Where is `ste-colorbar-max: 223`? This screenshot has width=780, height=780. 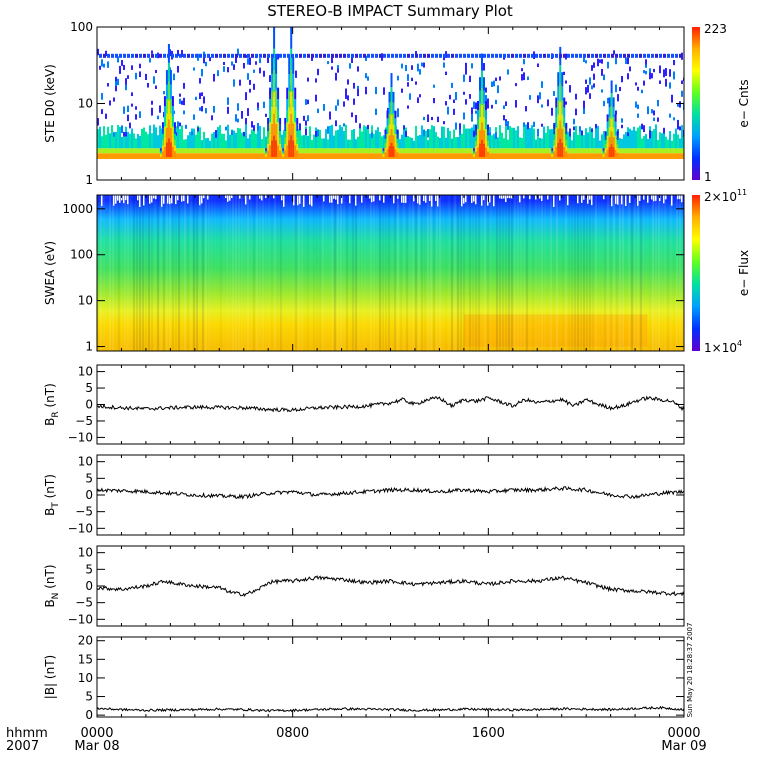
ste-colorbar-max: 223 is located at coordinates (715, 29).